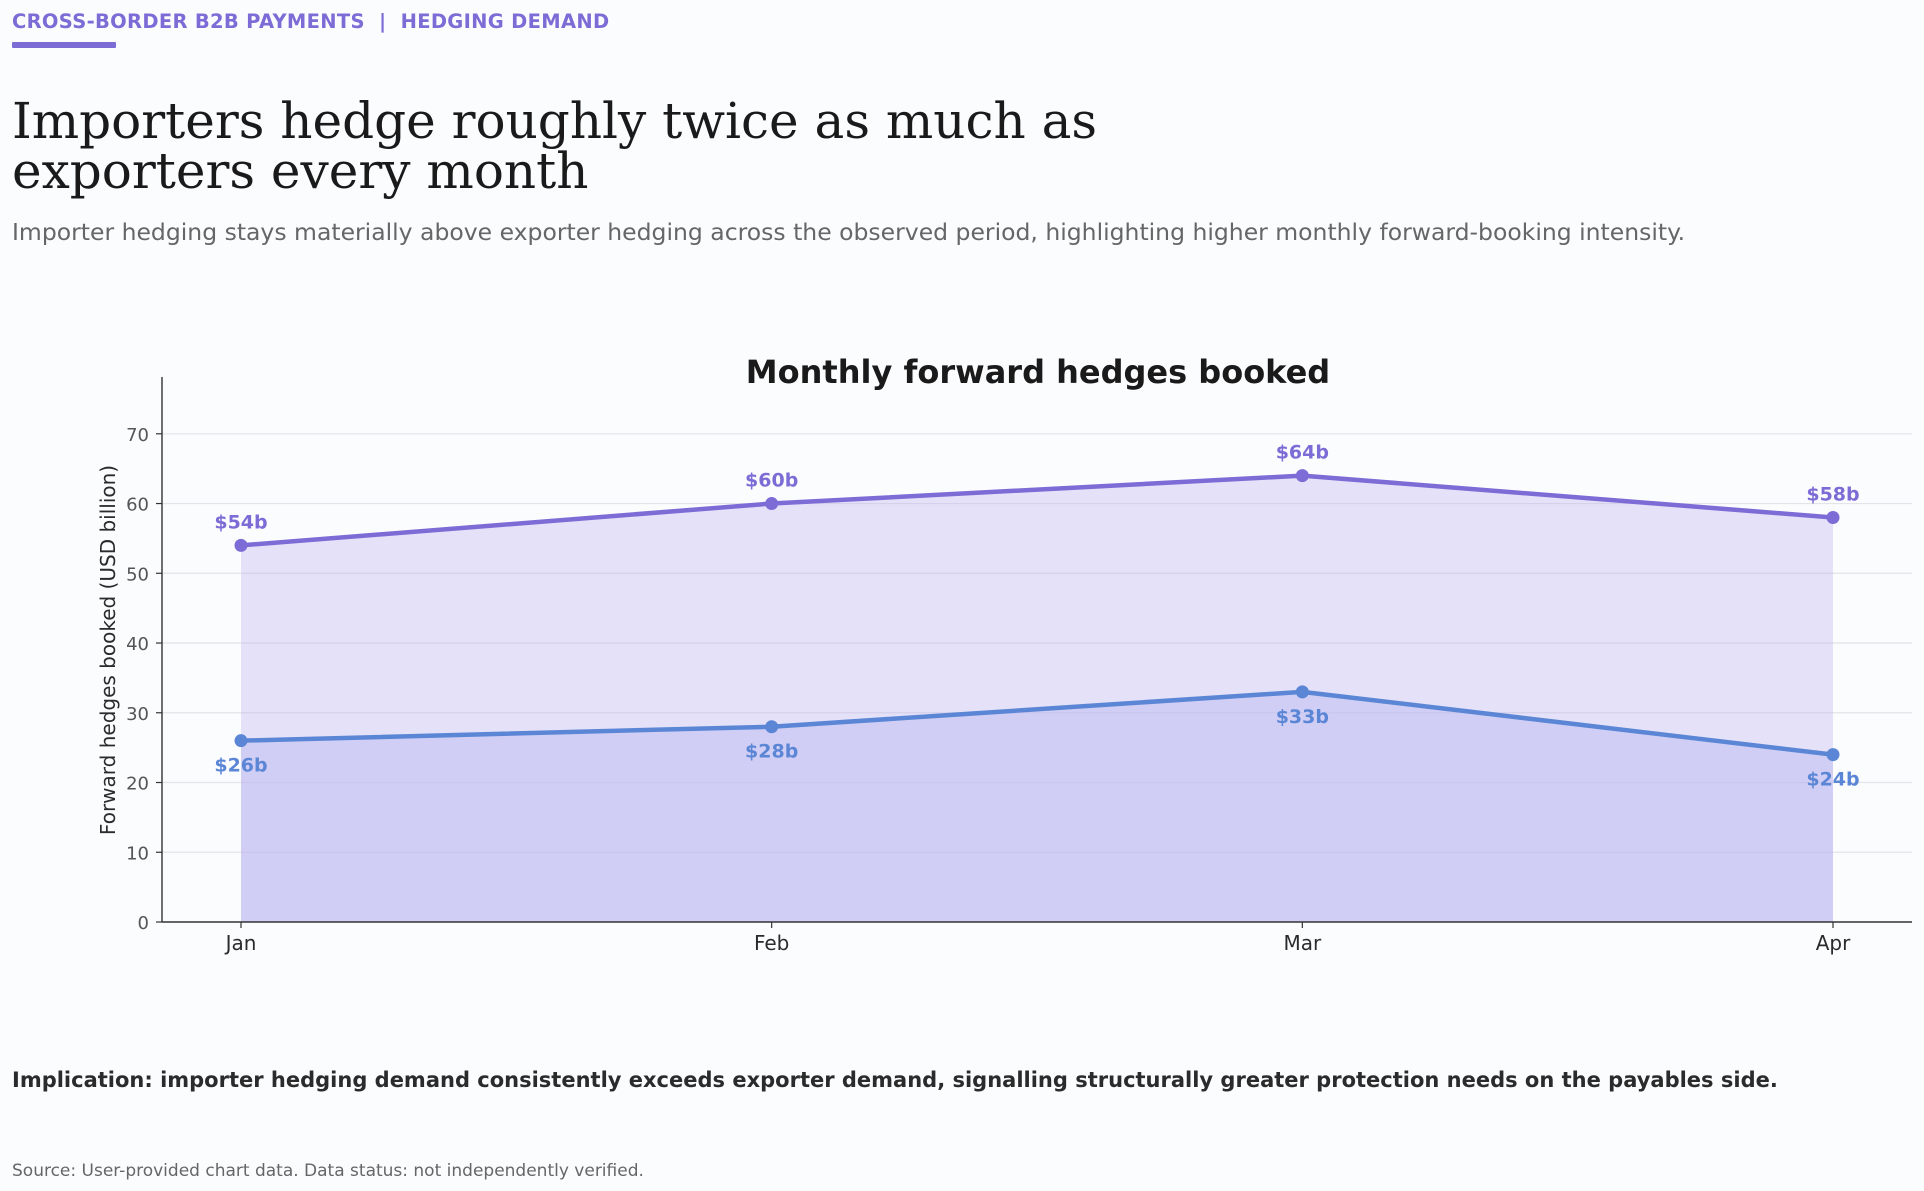 Image resolution: width=1924 pixels, height=1191 pixels. Describe the element at coordinates (1302, 453) in the screenshot. I see `data-label-s1-mar: $64b` at that location.